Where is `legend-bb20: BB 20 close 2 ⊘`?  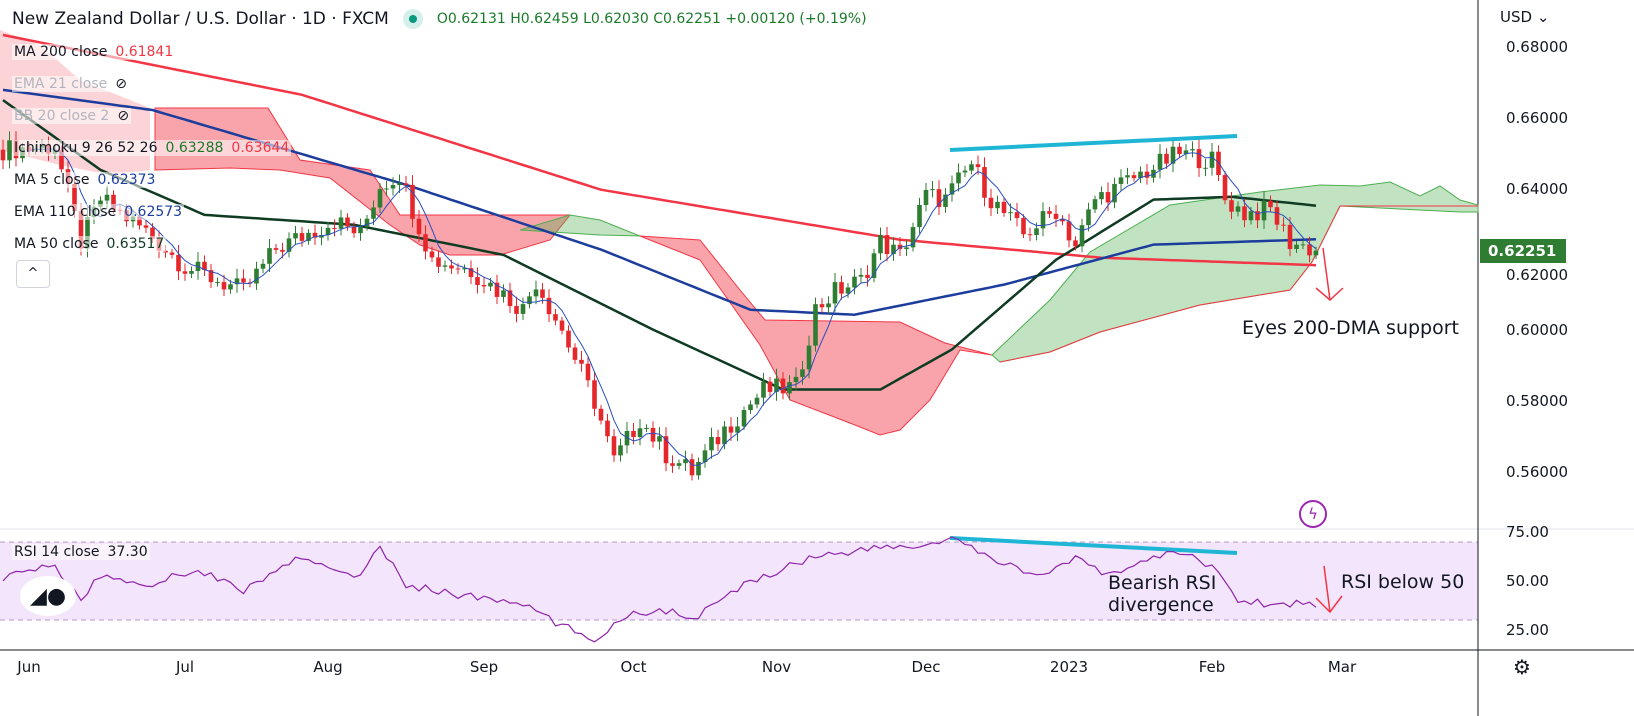 legend-bb20: BB 20 close 2 ⊘ is located at coordinates (72, 116).